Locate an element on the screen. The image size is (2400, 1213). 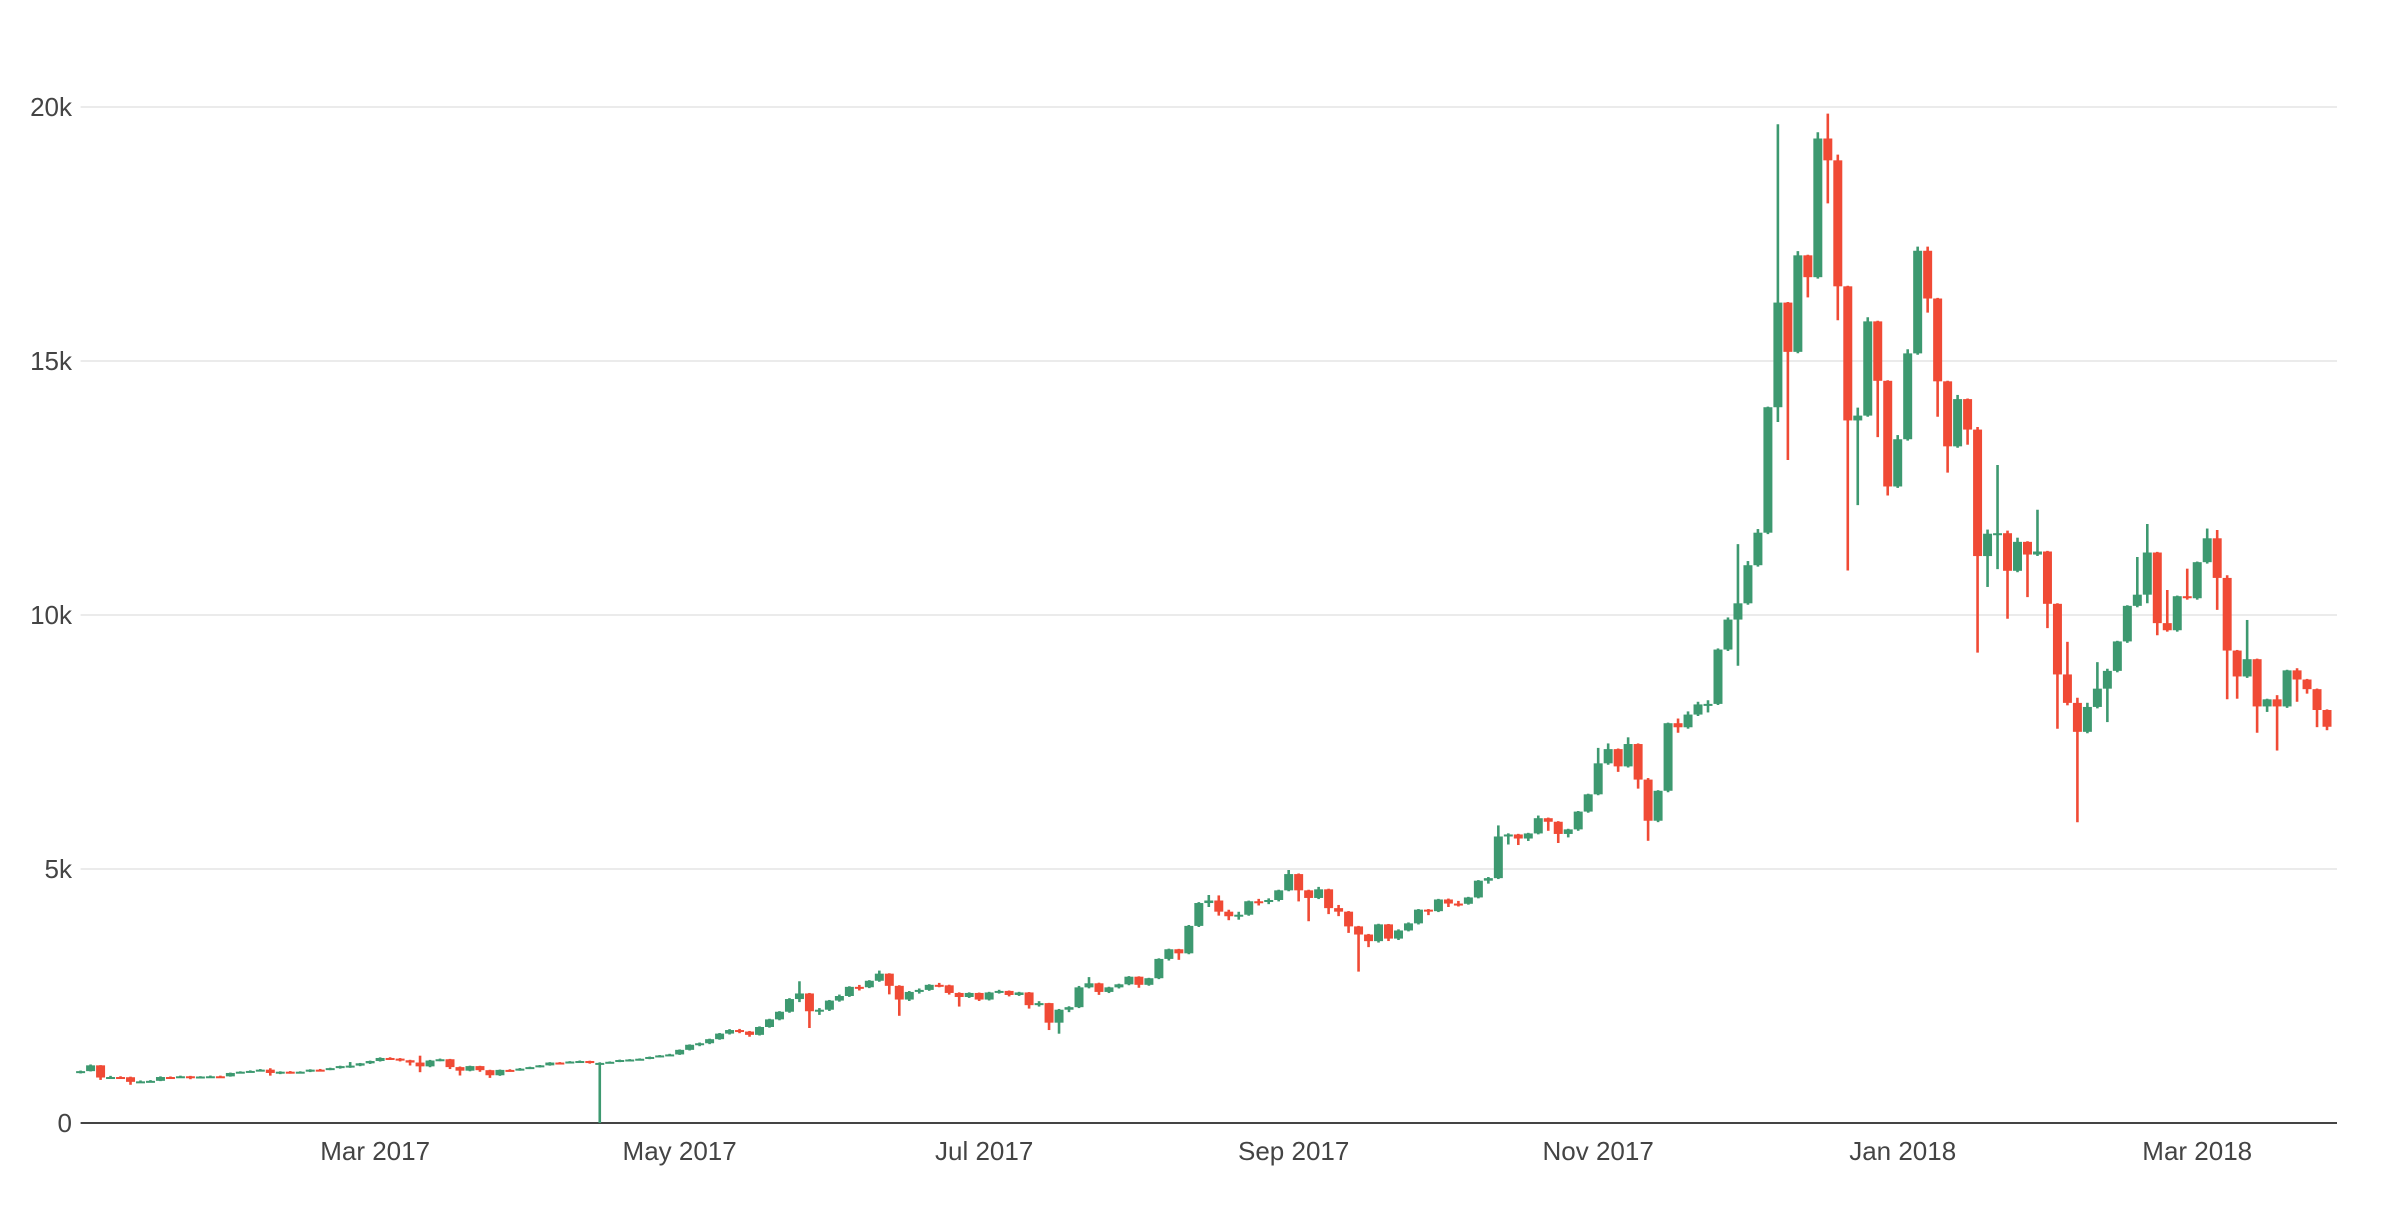
y-tick-label: 15k is located at coordinates (51, 361).